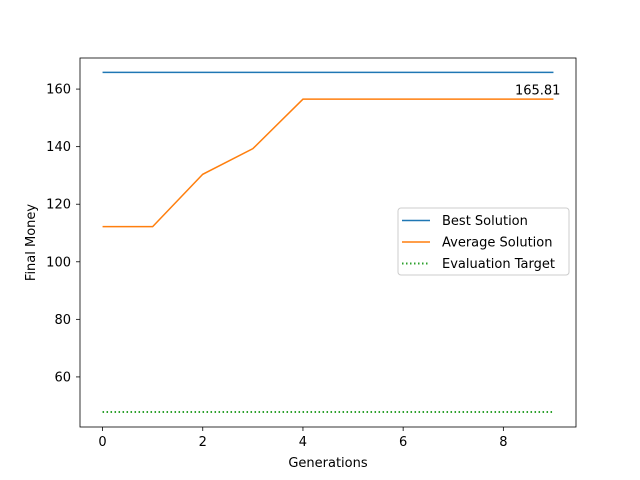  Describe the element at coordinates (403, 442) in the screenshot. I see `x-tick-label: 6` at that location.